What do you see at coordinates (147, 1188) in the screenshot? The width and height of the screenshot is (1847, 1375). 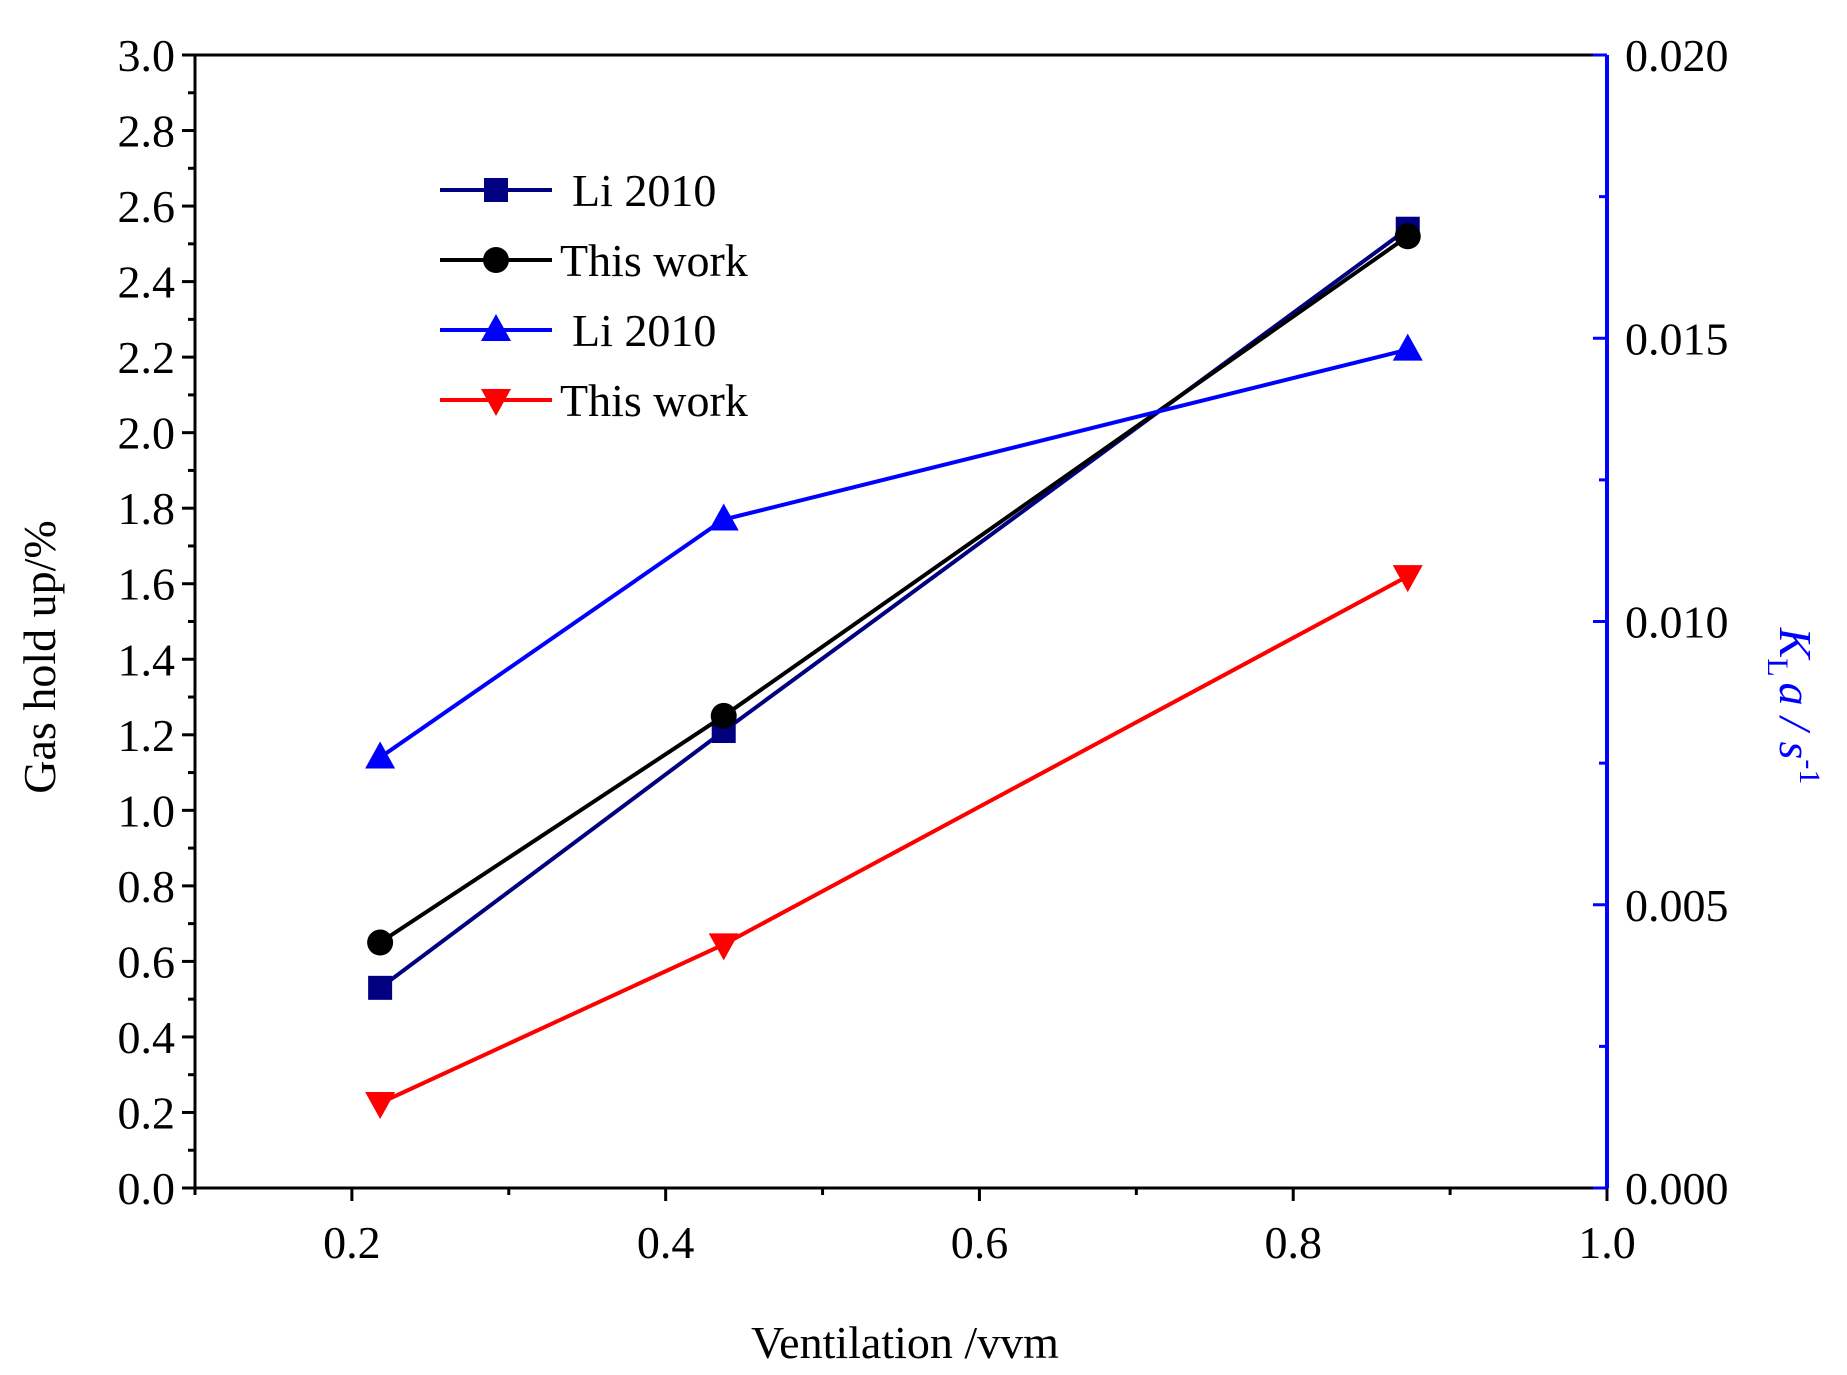 I see `y-tick-label: 0.0` at bounding box center [147, 1188].